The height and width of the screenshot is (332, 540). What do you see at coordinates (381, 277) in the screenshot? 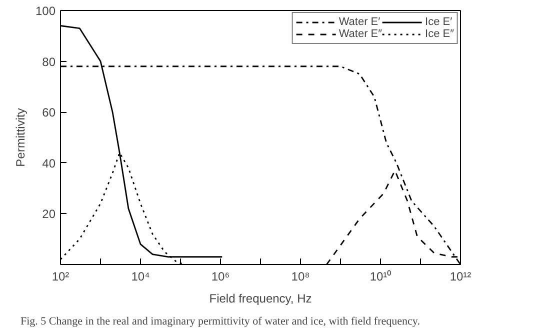
I see `x-tick-label: 10¹⁰` at bounding box center [381, 277].